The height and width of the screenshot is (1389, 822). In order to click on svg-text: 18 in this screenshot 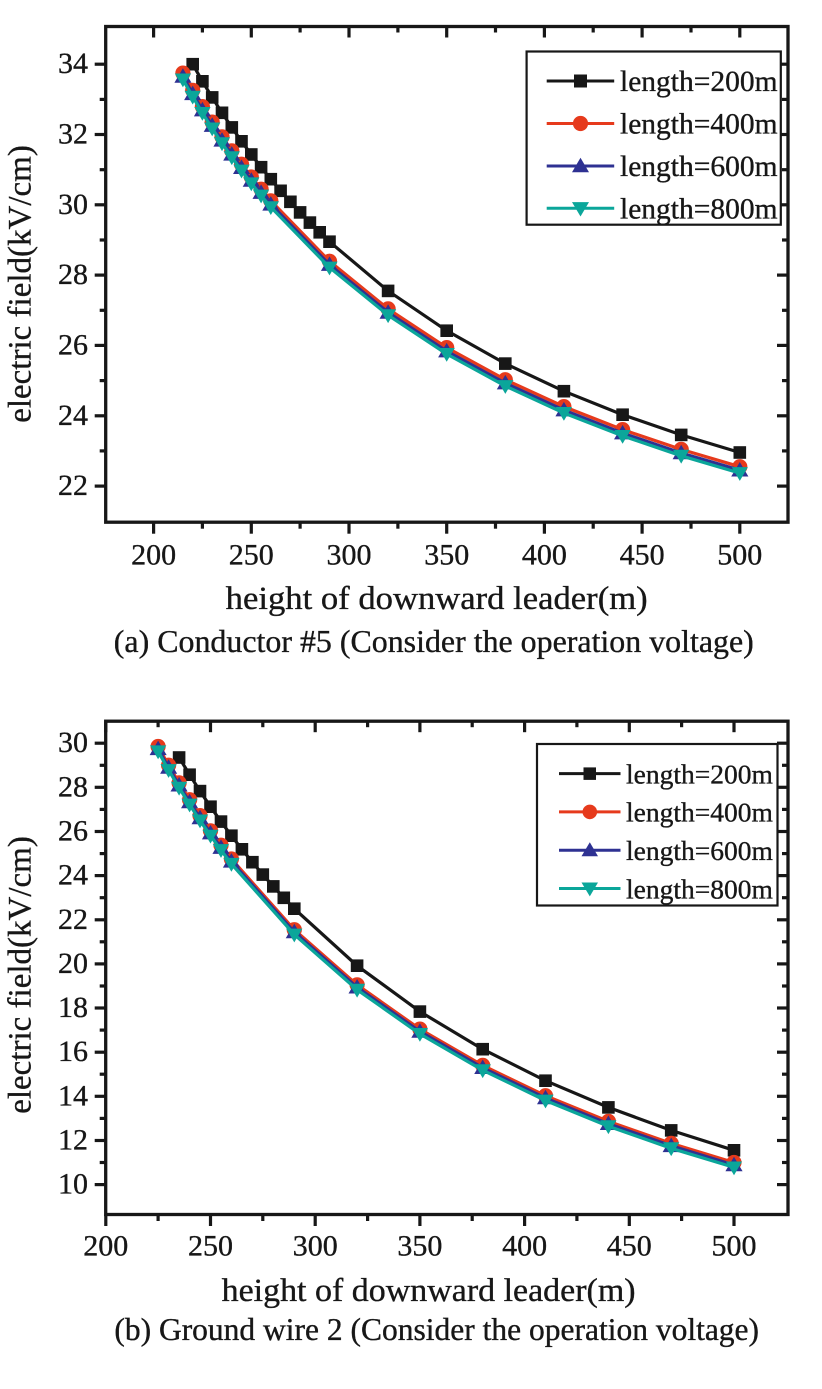, I will do `click(73, 1007)`.